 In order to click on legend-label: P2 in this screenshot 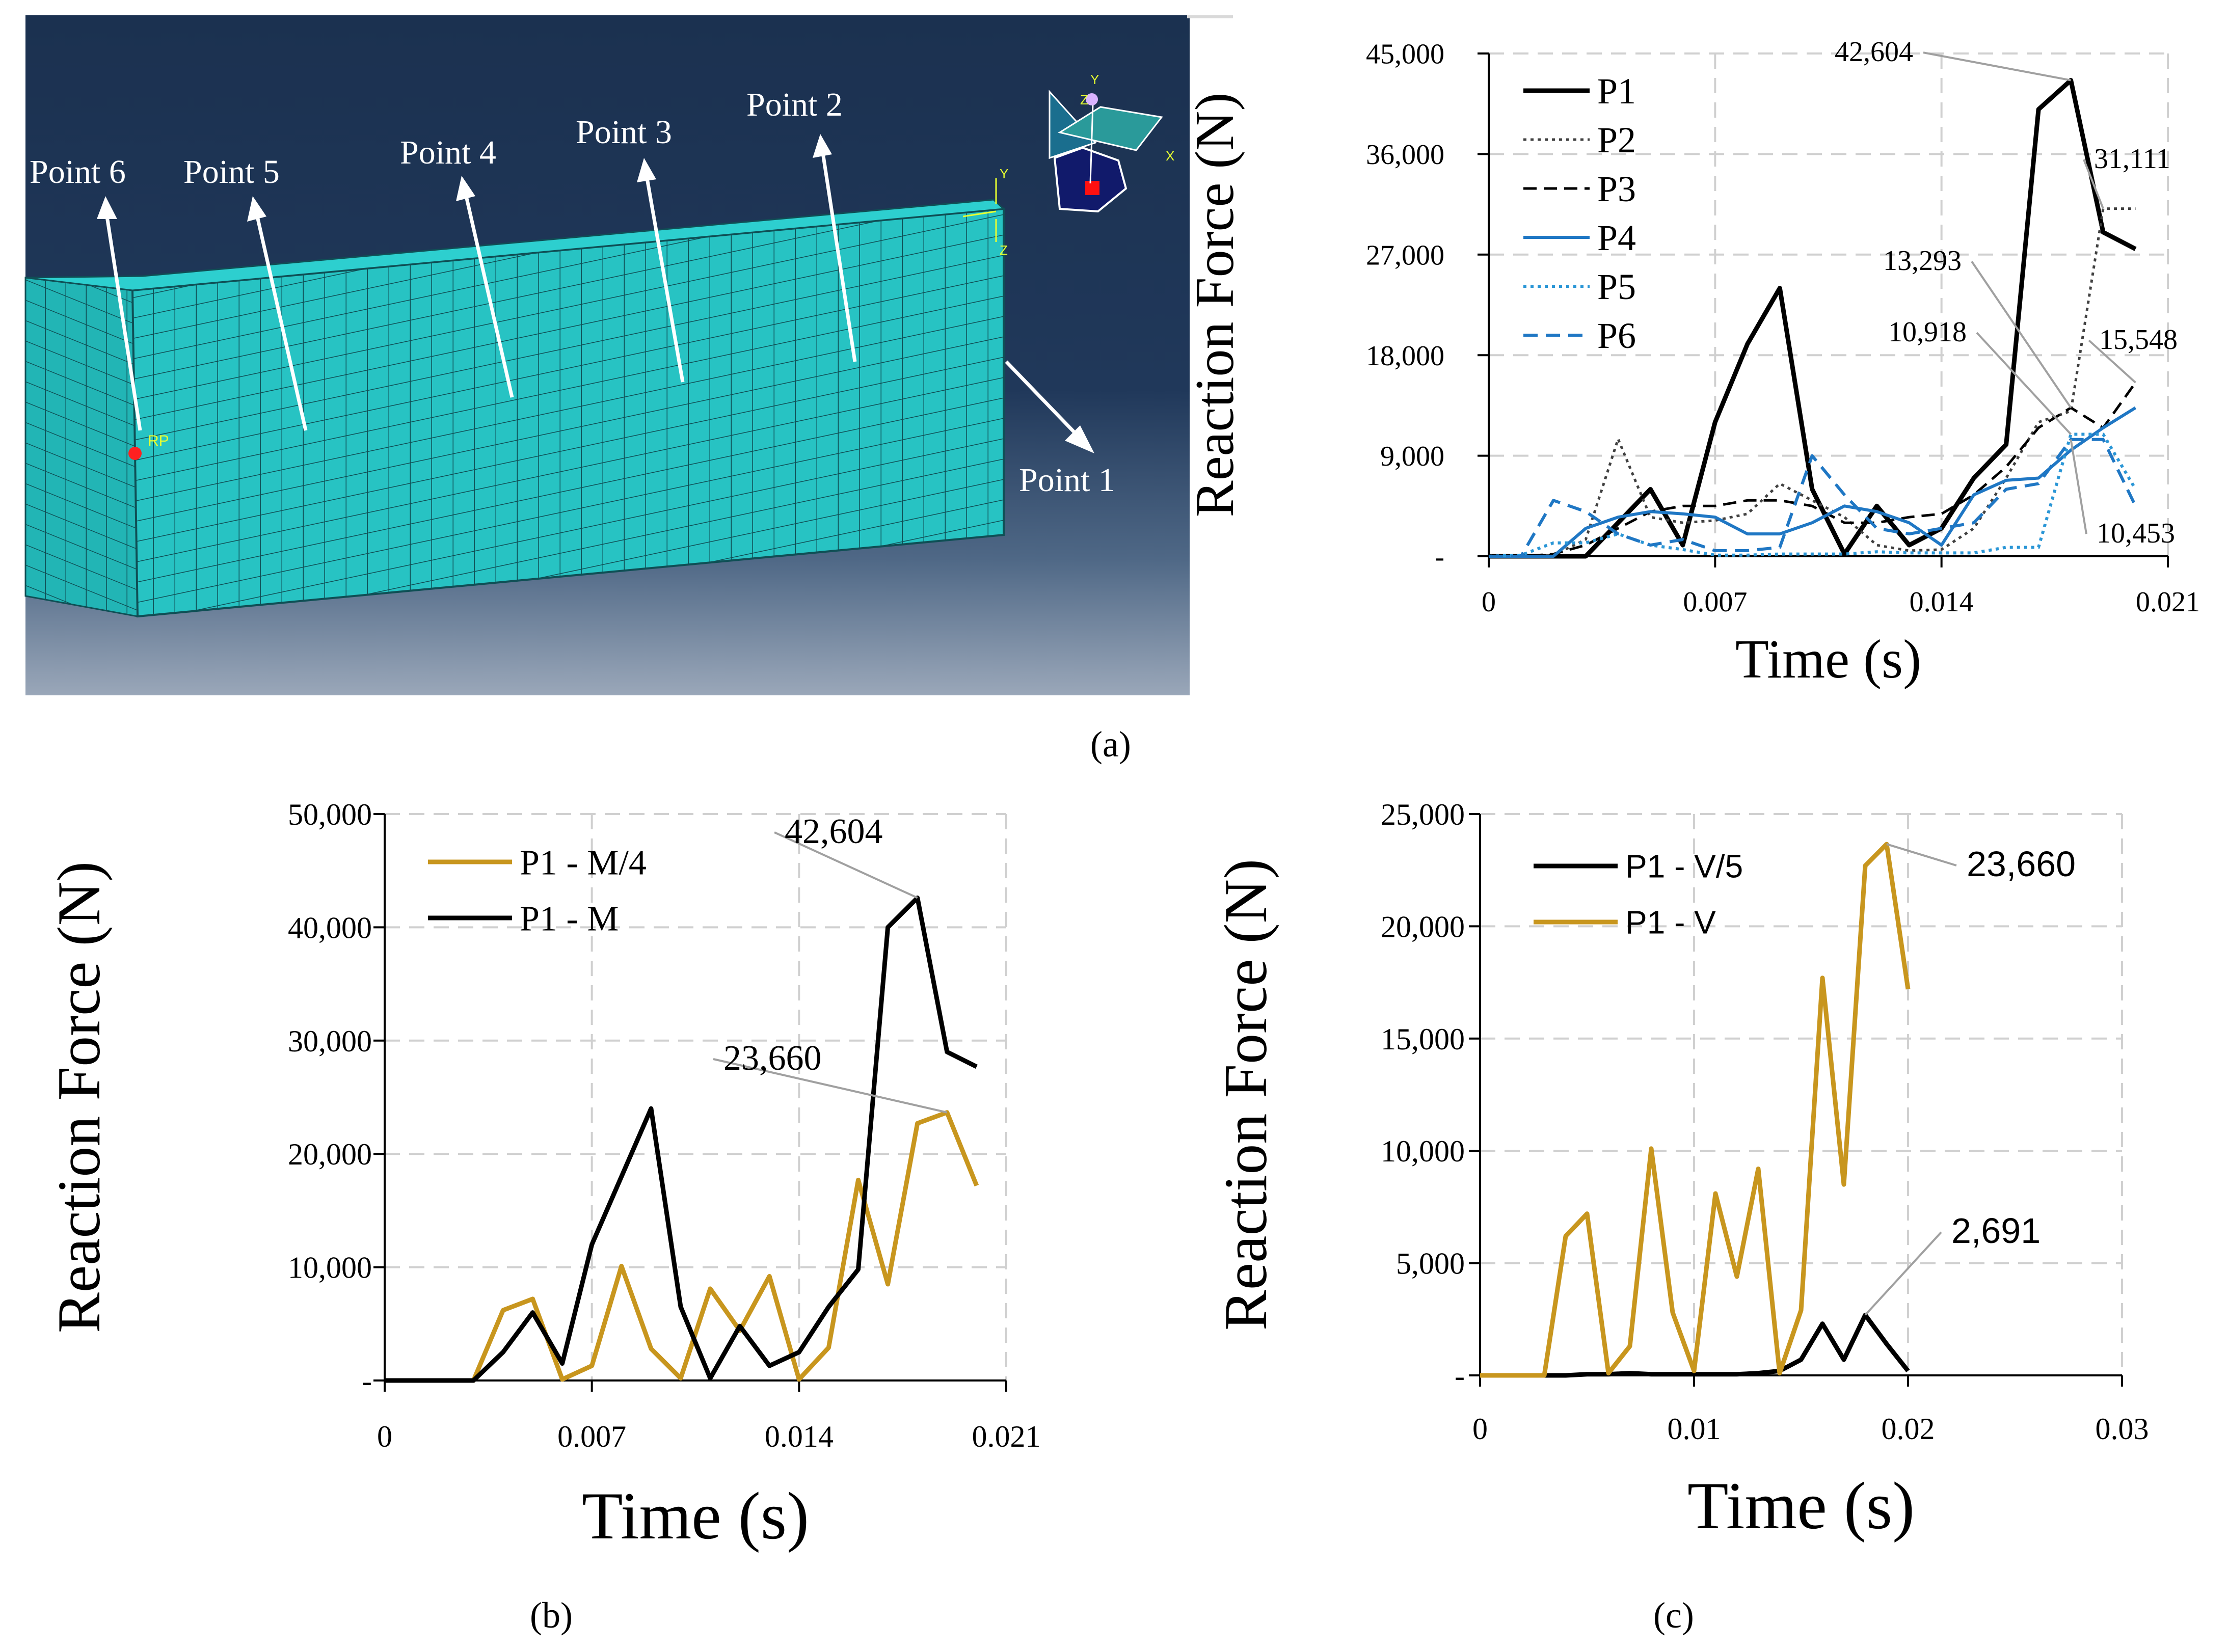, I will do `click(1616, 140)`.